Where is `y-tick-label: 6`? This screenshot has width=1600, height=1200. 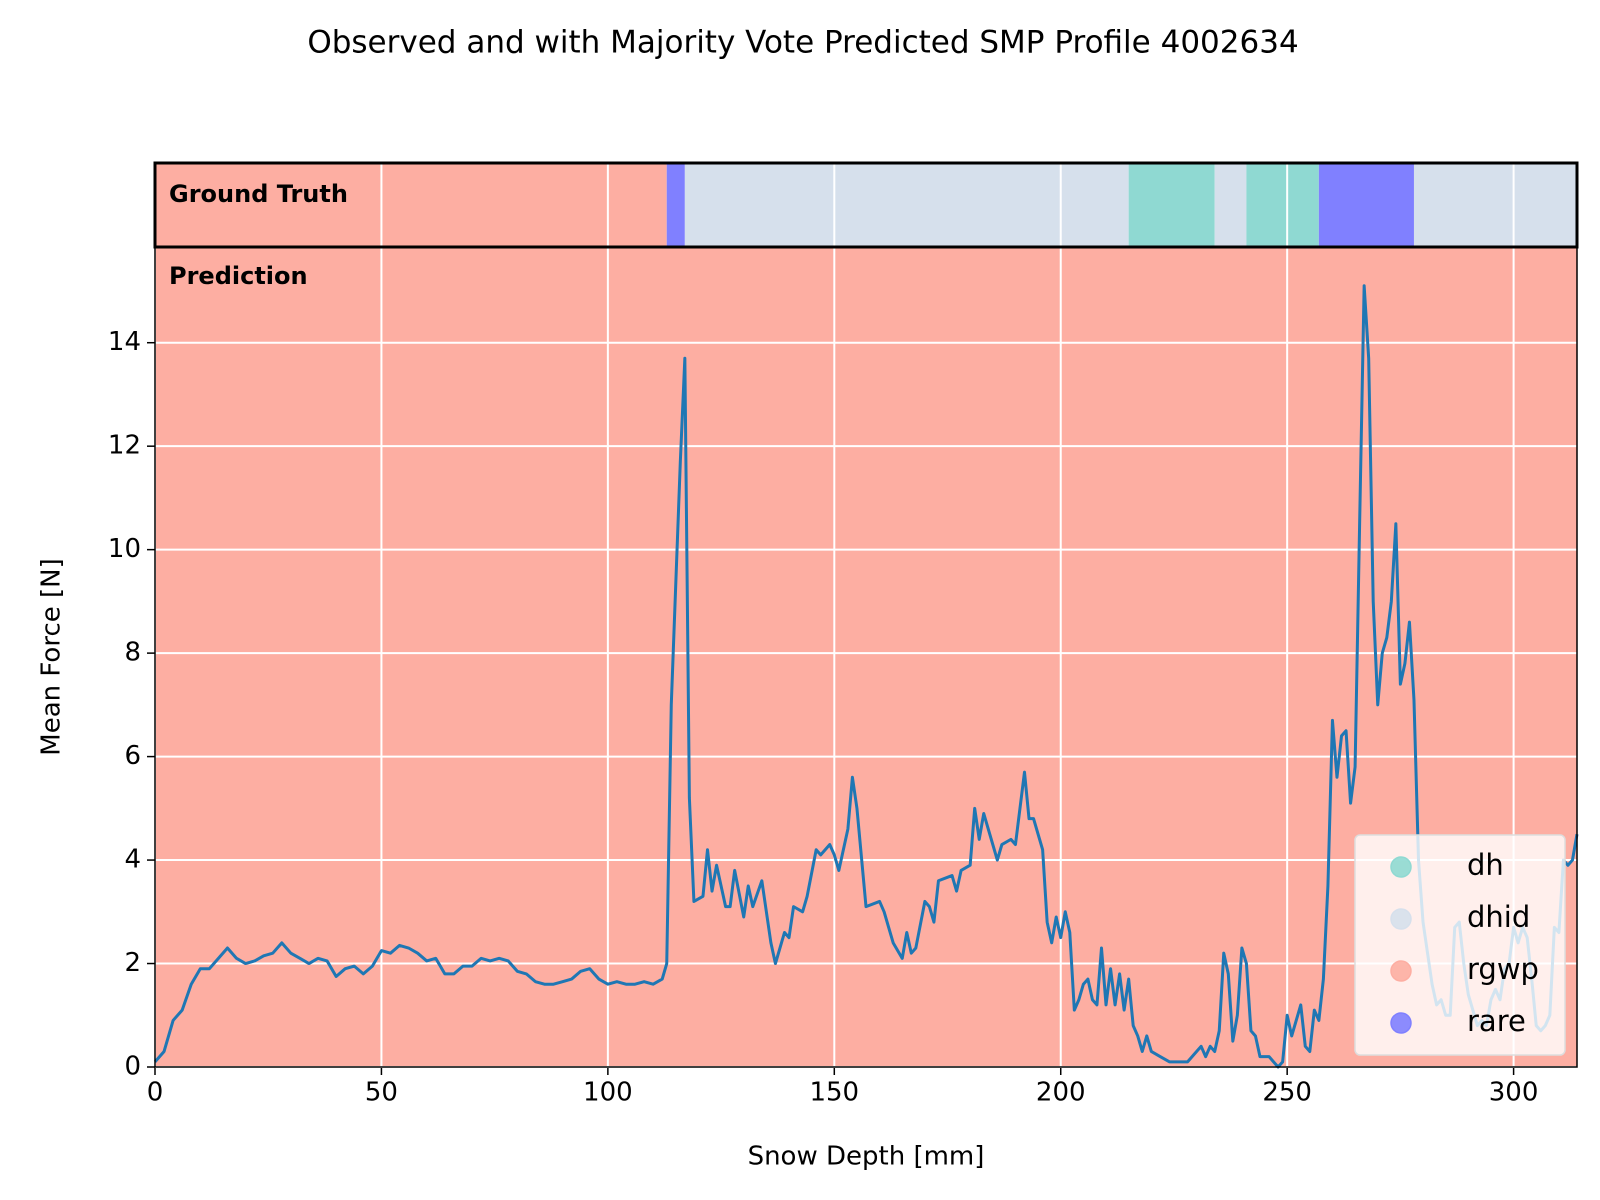 y-tick-label: 6 is located at coordinates (132, 756).